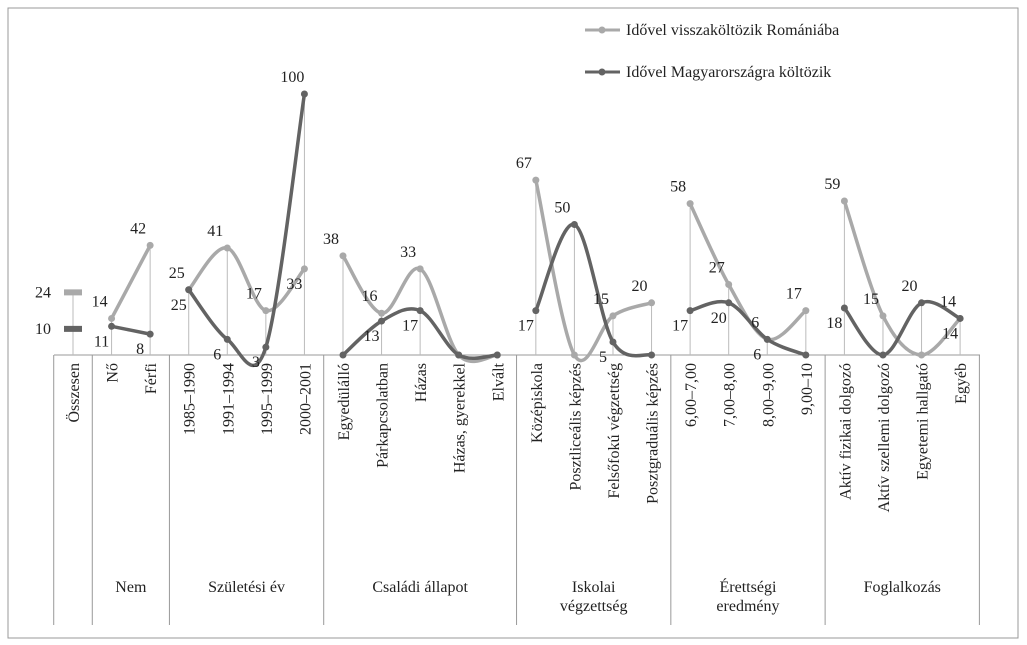  Describe the element at coordinates (43, 292) in the screenshot. I see `value-label: 24` at that location.